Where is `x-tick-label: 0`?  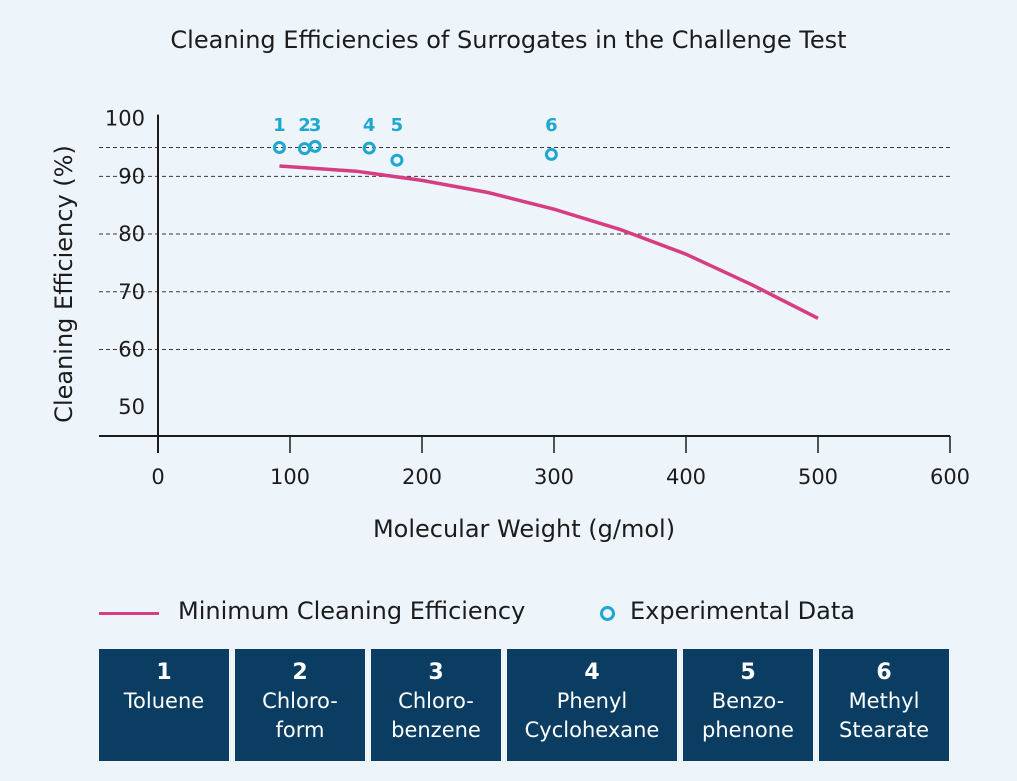 x-tick-label: 0 is located at coordinates (157, 477).